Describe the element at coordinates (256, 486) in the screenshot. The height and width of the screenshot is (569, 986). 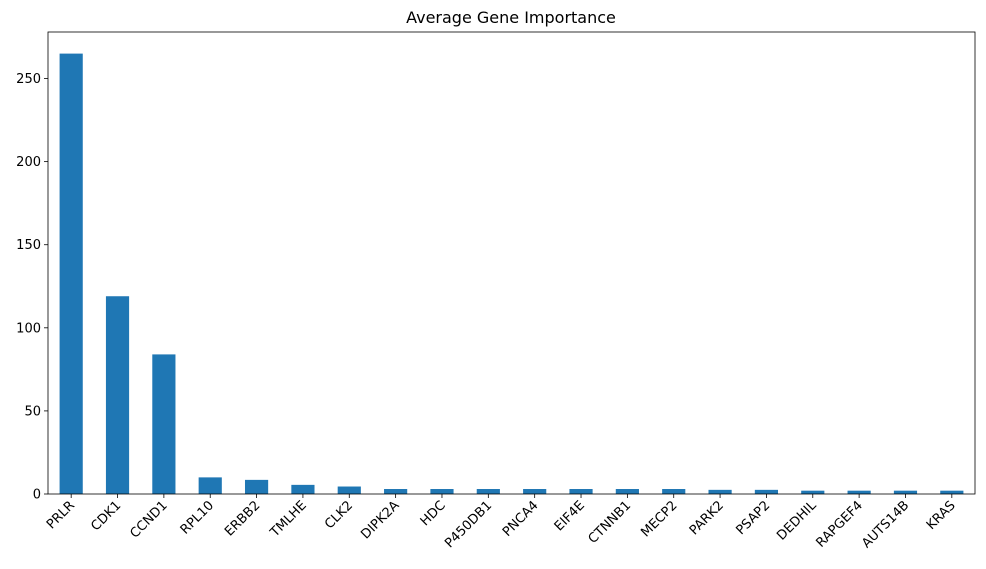
I see `bar-erbb2` at that location.